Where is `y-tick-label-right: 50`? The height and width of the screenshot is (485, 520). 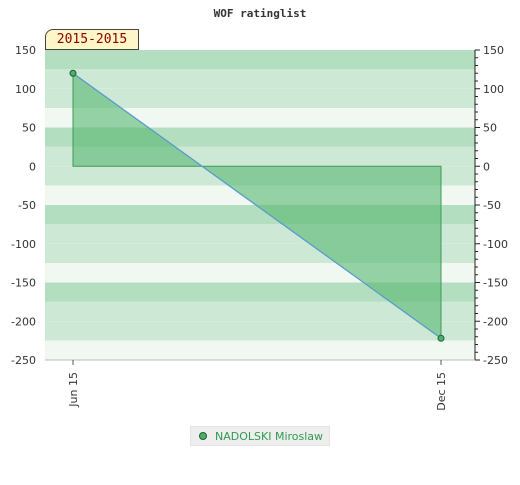
y-tick-label-right: 50 is located at coordinates (490, 128).